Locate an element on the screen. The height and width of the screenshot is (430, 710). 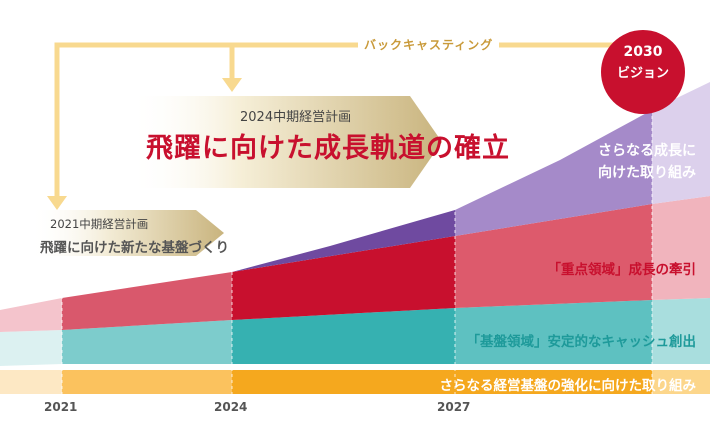
arrow-head-2024 is located at coordinates (232, 85).